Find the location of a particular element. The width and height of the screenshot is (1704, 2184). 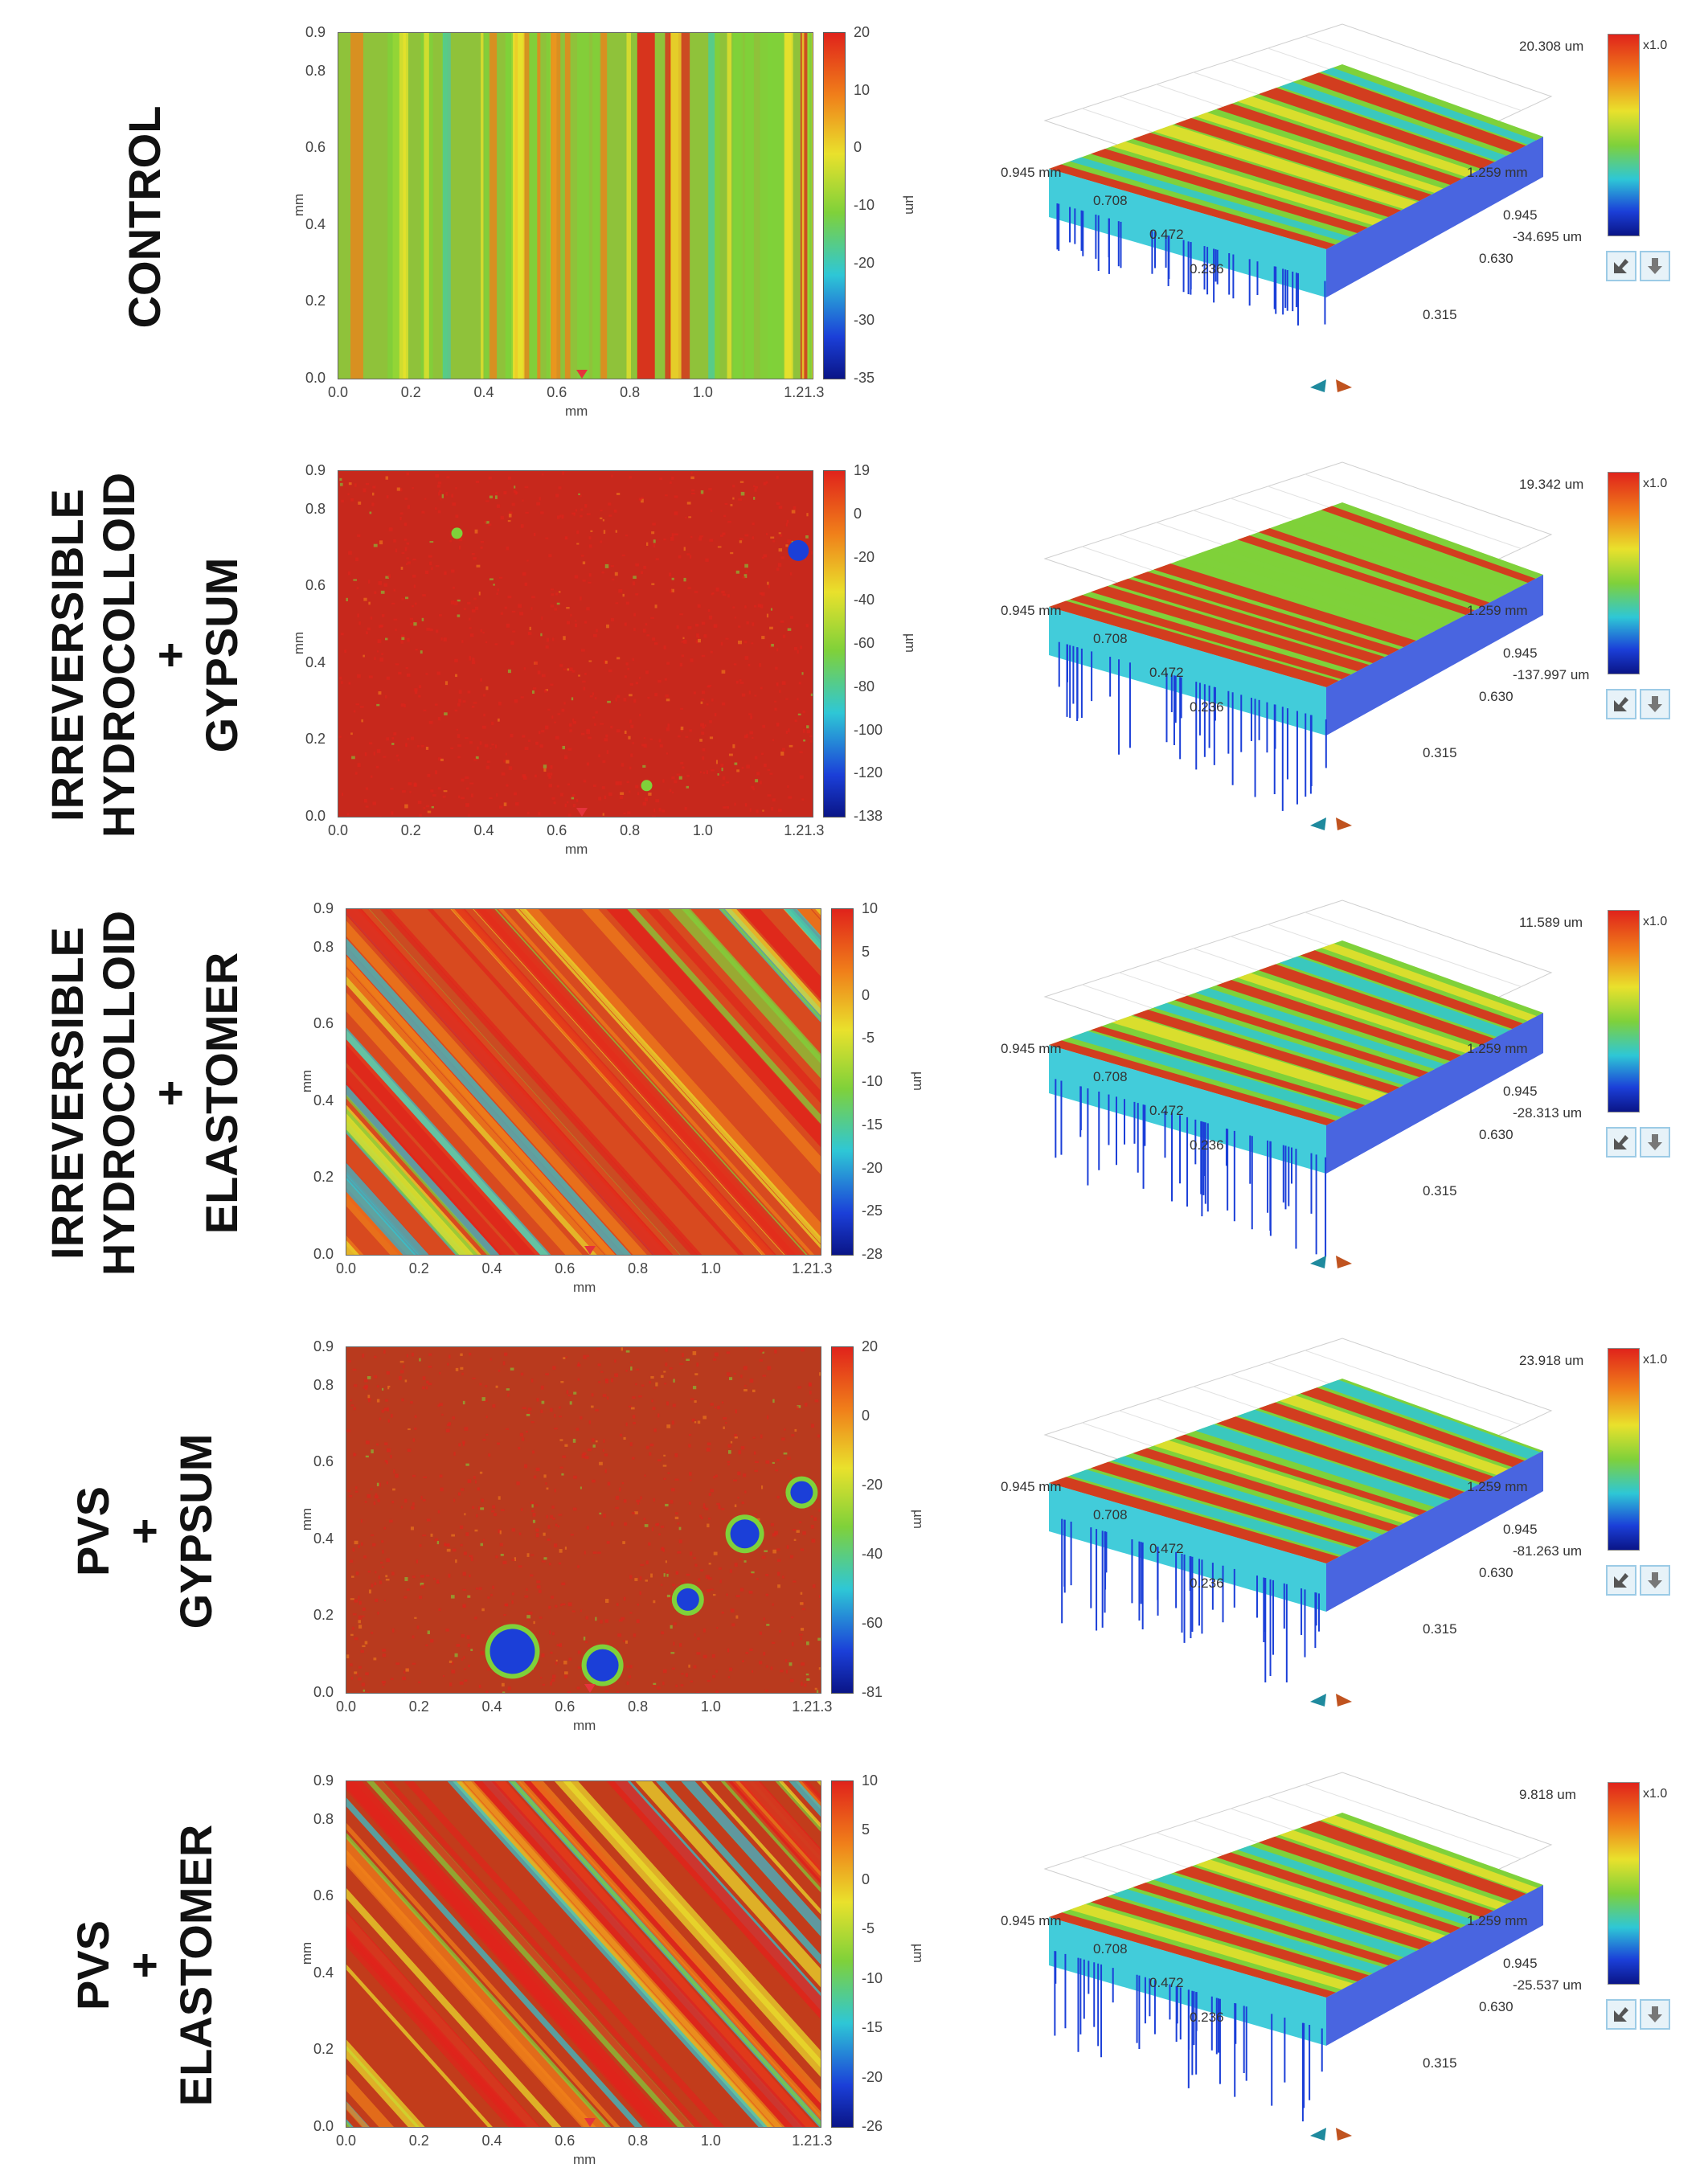

colorbar-tick-label: -81 is located at coordinates (873, 1692).